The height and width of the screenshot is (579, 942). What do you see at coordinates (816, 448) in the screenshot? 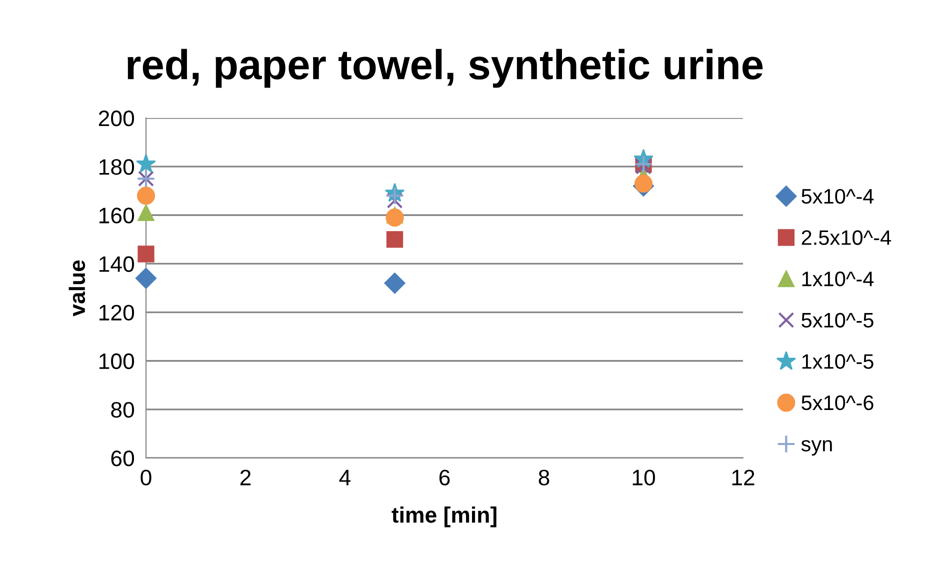
I see `legend-label: syn` at bounding box center [816, 448].